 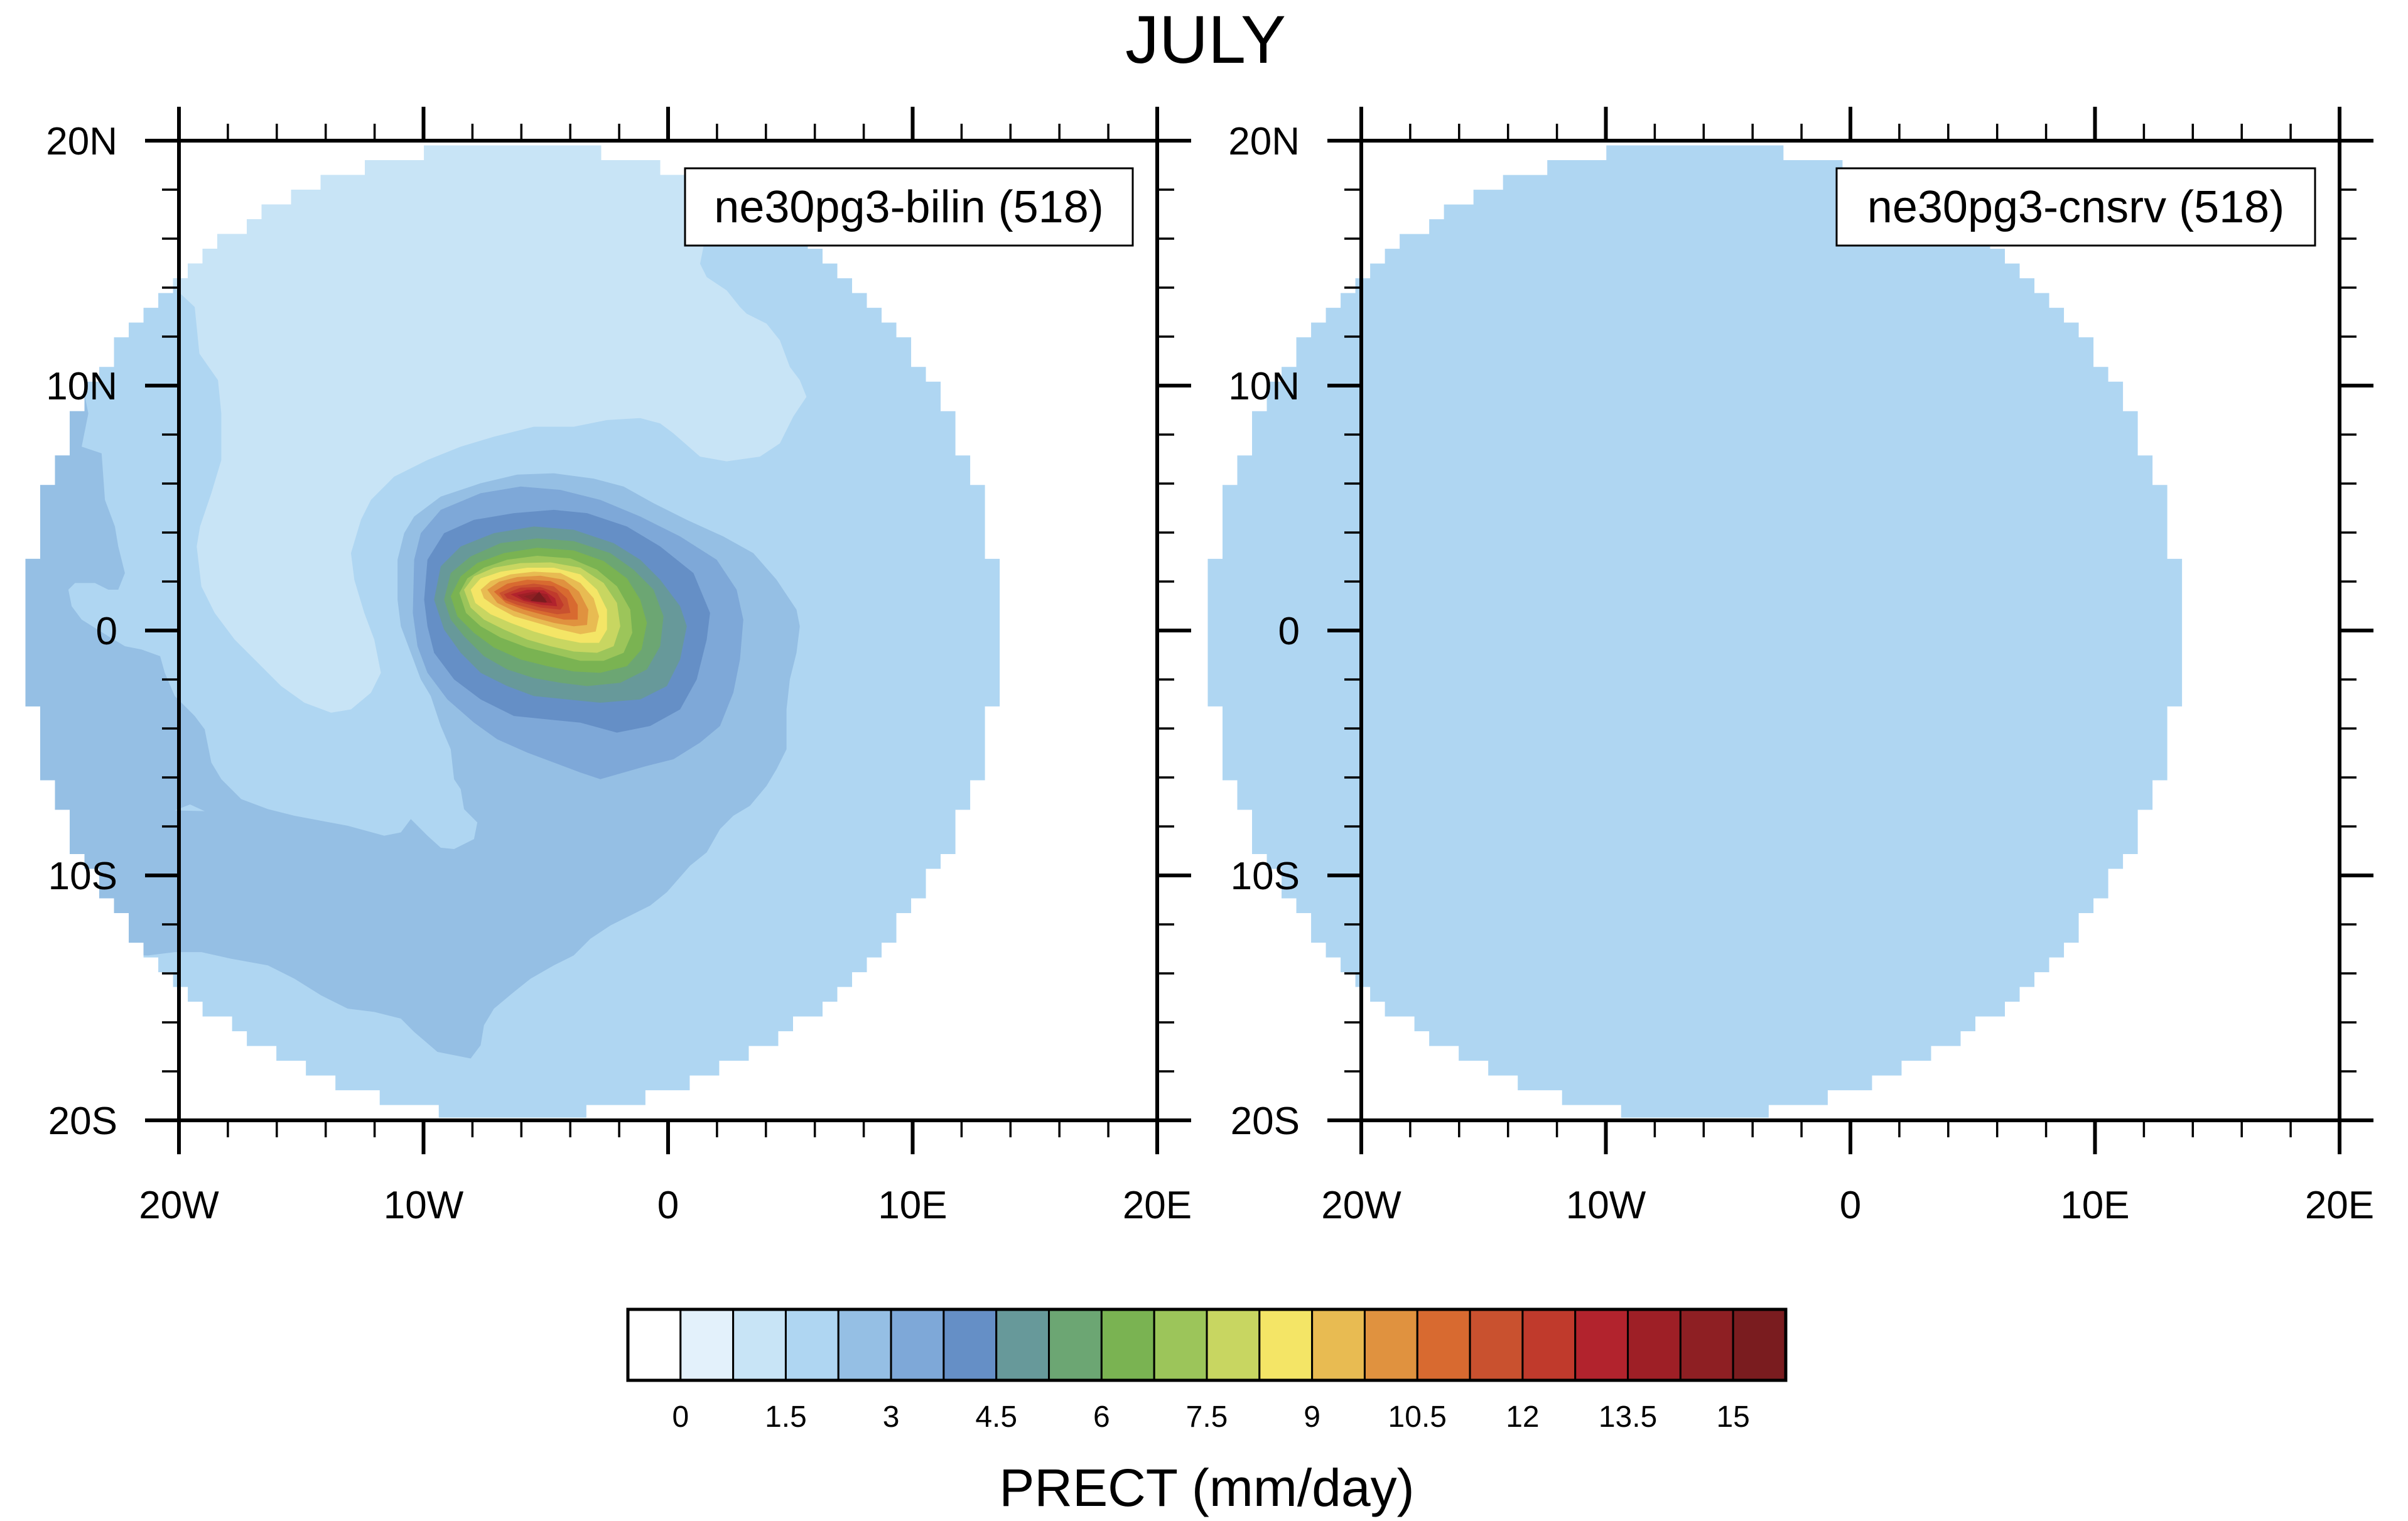 What do you see at coordinates (1417, 1417) in the screenshot?
I see `colorbar-tick-label: 10.5` at bounding box center [1417, 1417].